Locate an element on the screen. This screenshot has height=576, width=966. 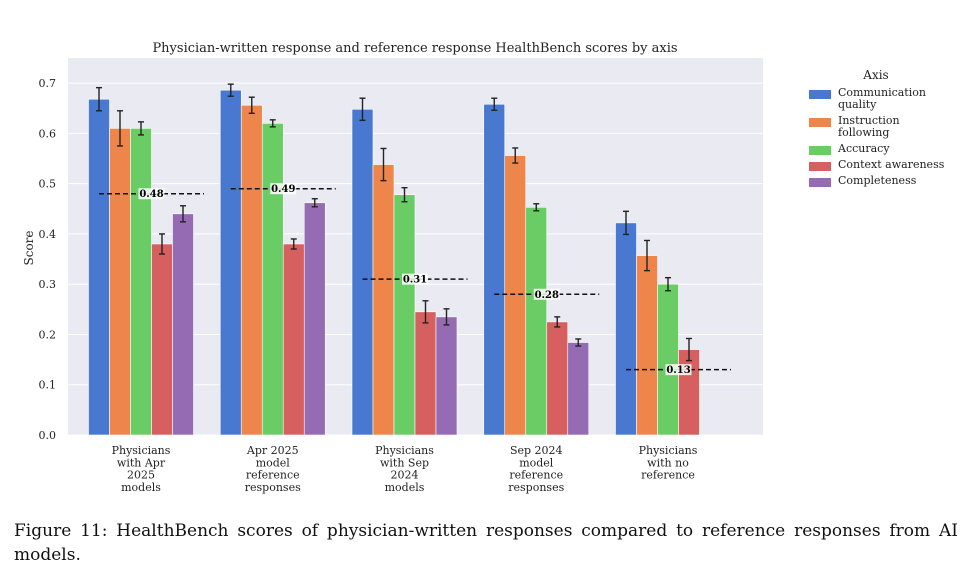
y-tick-label: 0.4 is located at coordinates (48, 234).